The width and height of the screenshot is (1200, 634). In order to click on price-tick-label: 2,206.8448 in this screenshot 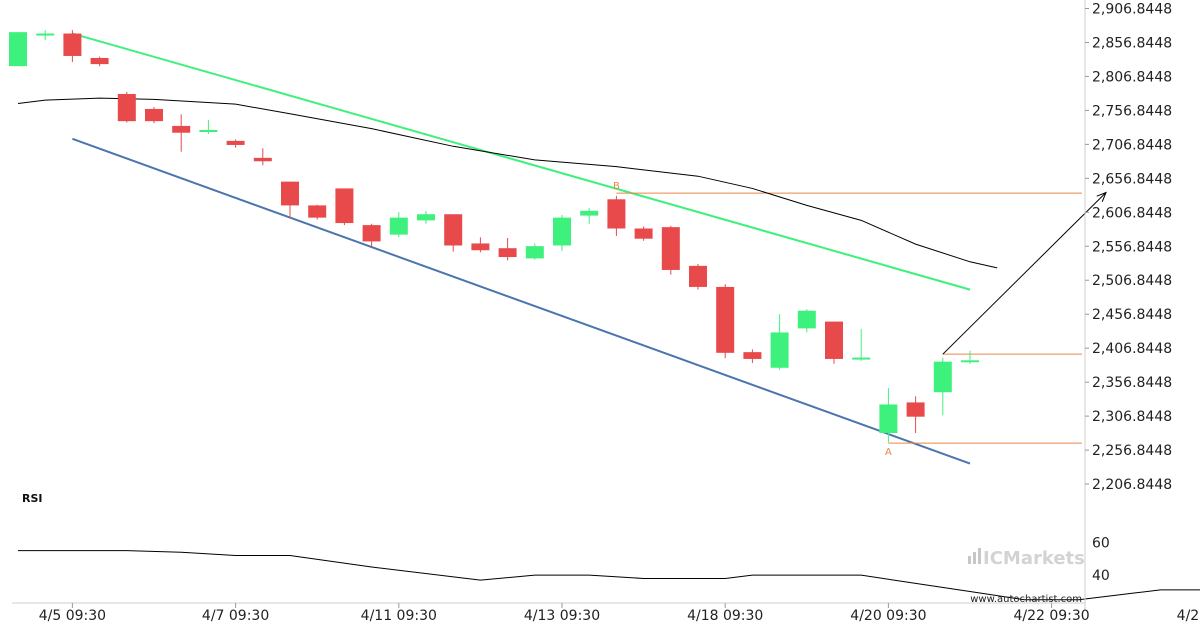, I will do `click(1132, 485)`.